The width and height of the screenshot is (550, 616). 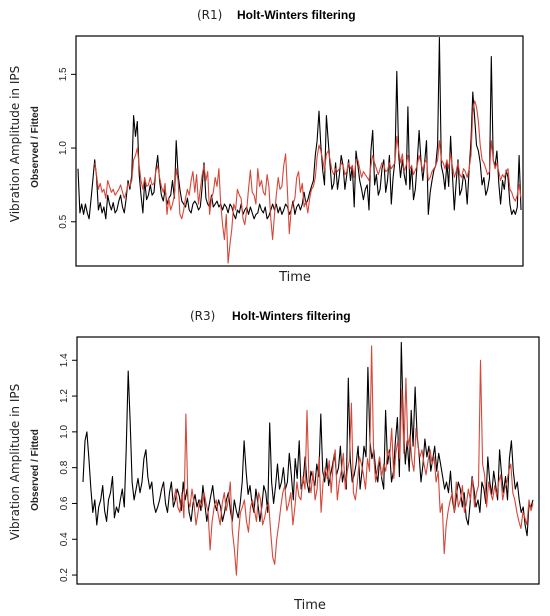 What do you see at coordinates (209, 15) in the screenshot?
I see `panel-tag: (R1)` at bounding box center [209, 15].